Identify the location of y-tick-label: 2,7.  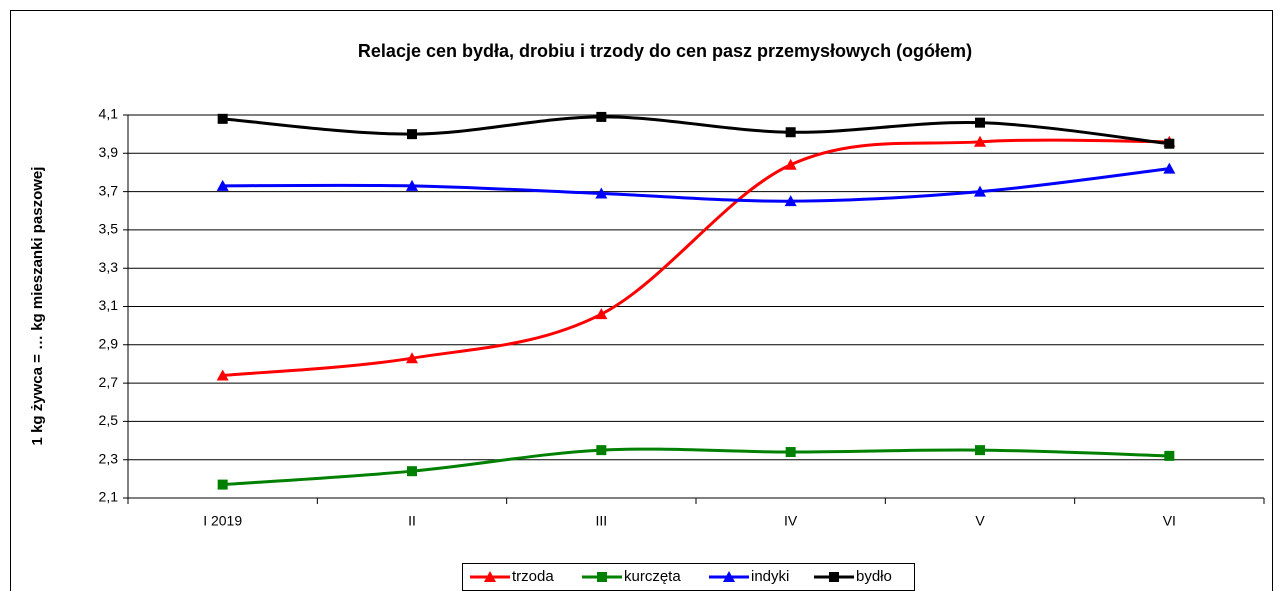
(109, 382).